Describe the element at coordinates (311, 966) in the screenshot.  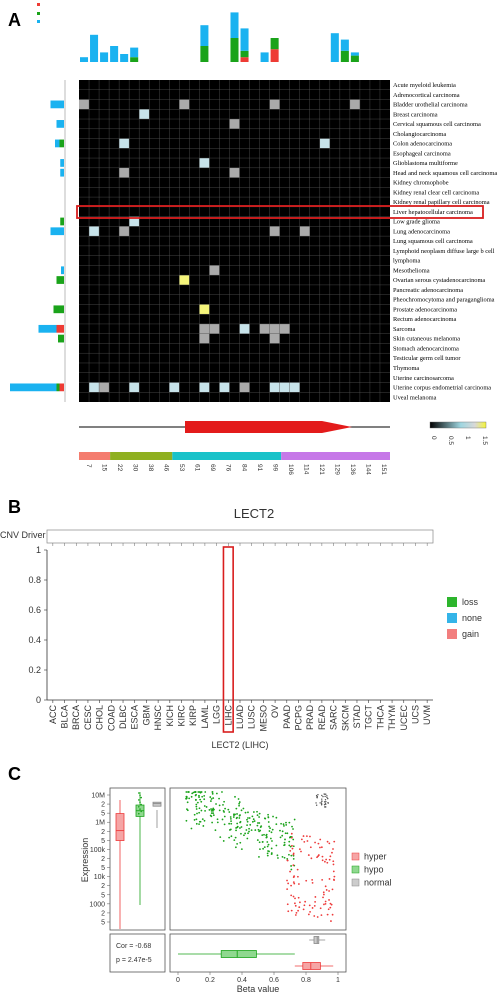
I see `beta-box` at that location.